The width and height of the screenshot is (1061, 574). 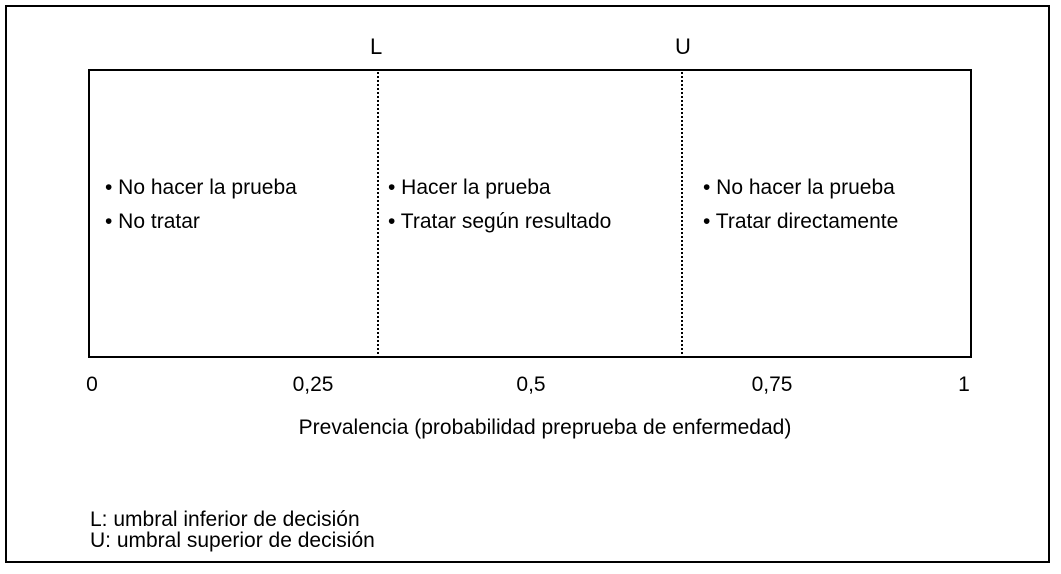 I want to click on axis-tick-0: 0, so click(x=92, y=384).